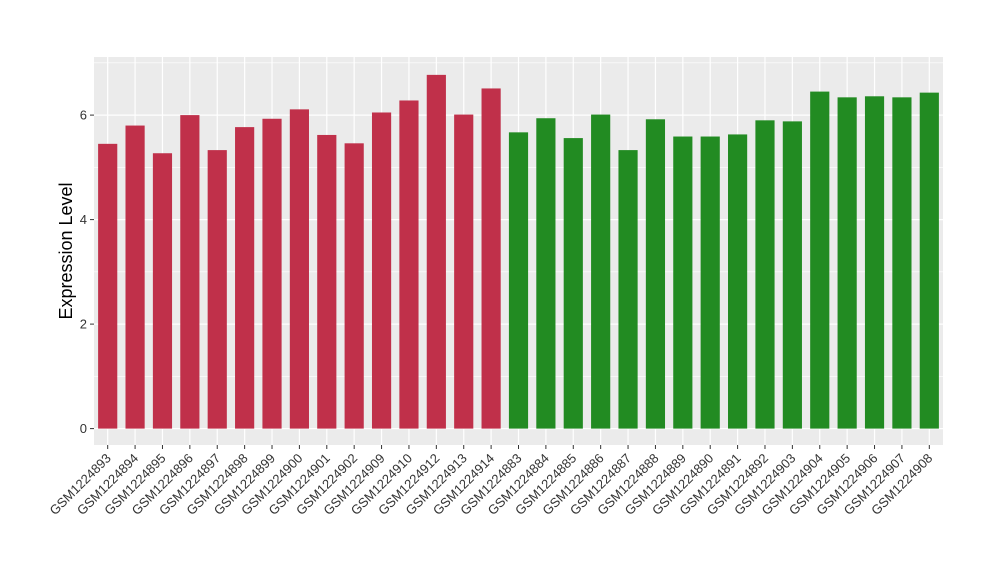 Image resolution: width=1000 pixels, height=585 pixels. What do you see at coordinates (83, 428) in the screenshot?
I see `y-tick-label: 0` at bounding box center [83, 428].